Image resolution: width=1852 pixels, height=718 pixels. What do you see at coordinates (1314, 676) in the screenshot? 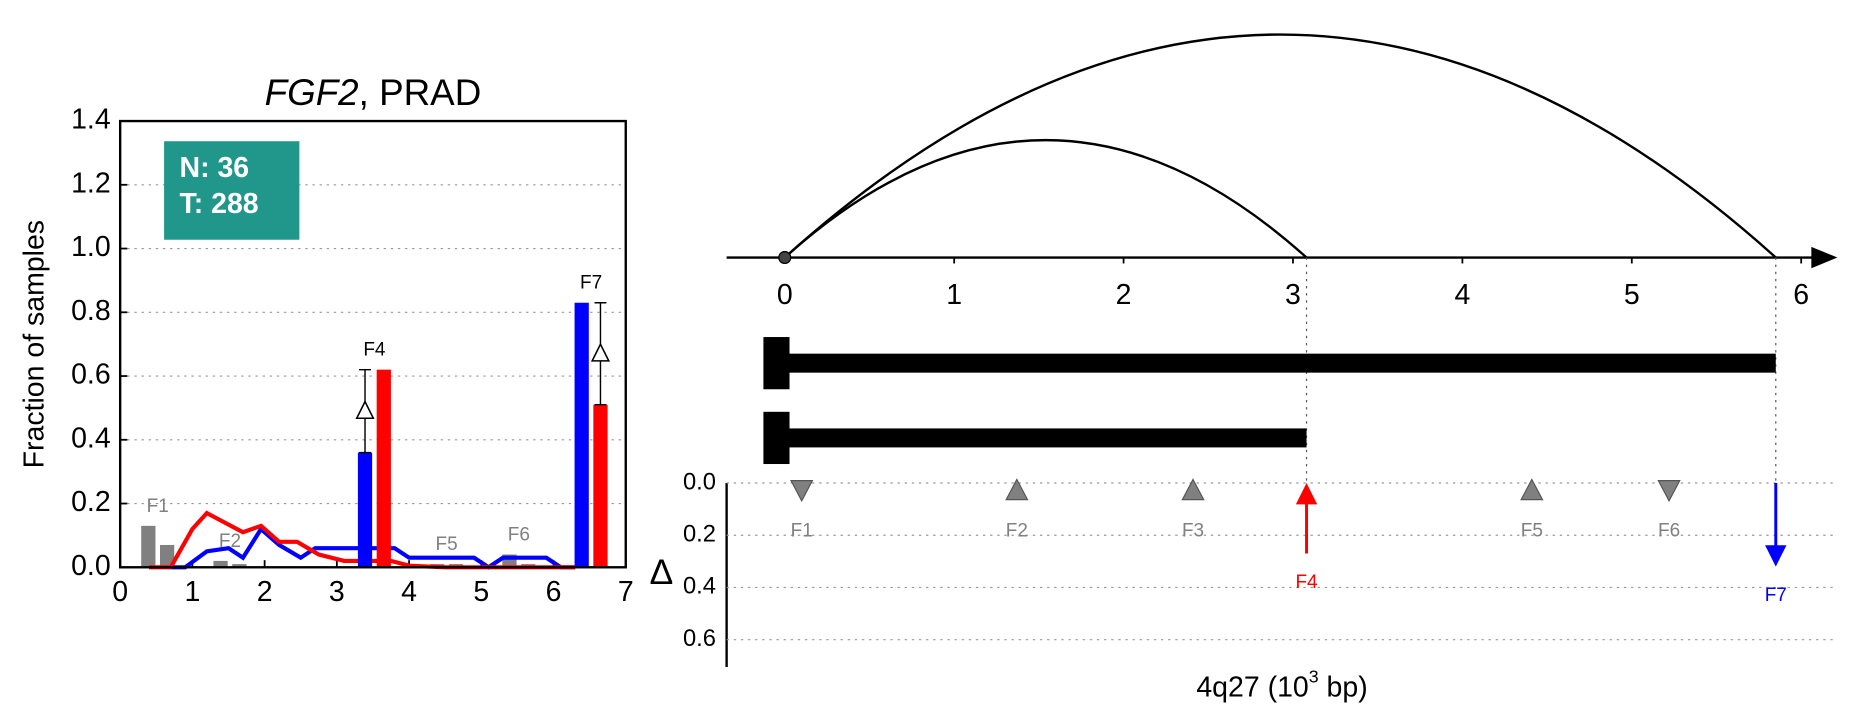
I see `x-label-exponent: 3` at bounding box center [1314, 676].